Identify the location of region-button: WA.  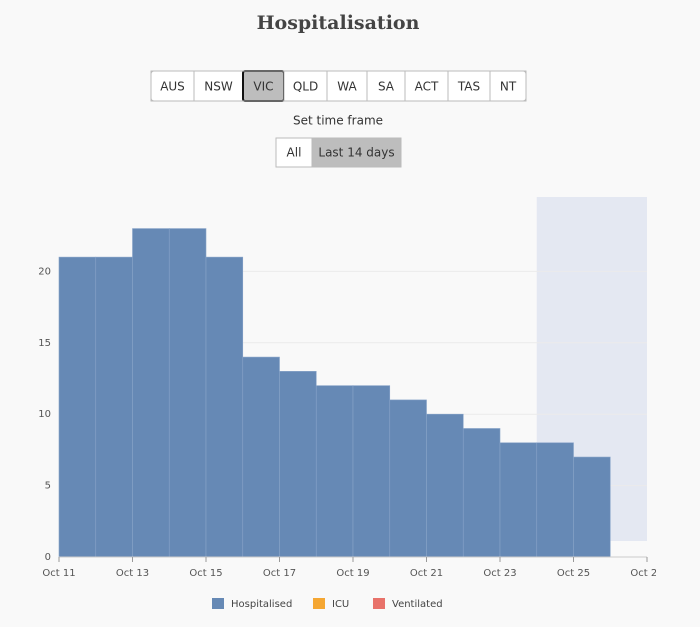
(347, 86).